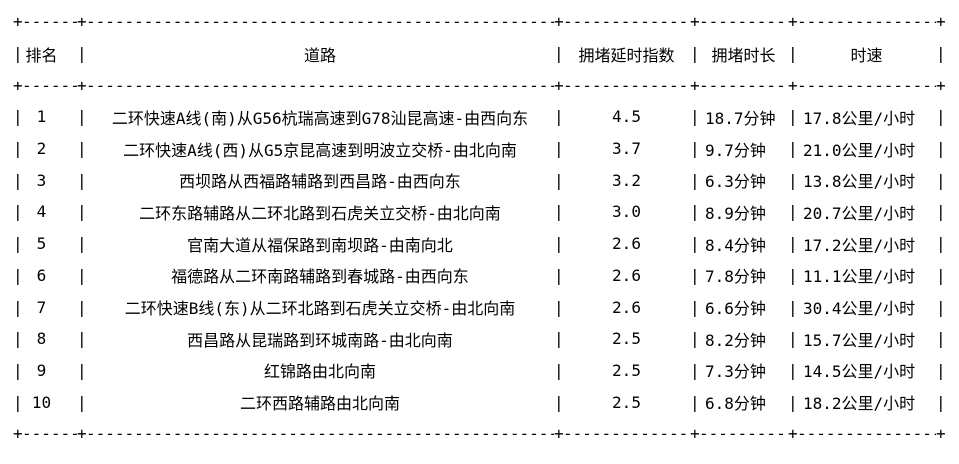  Describe the element at coordinates (319, 404) in the screenshot. I see `road-cell: 二环西路辅路由北向南` at that location.